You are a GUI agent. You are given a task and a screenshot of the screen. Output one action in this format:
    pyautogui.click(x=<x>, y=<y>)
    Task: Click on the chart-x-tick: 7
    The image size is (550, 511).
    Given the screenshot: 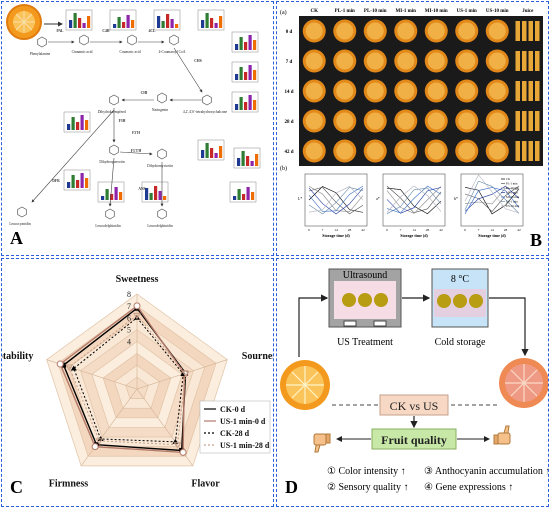 What is the action you would take?
    pyautogui.click(x=401, y=230)
    